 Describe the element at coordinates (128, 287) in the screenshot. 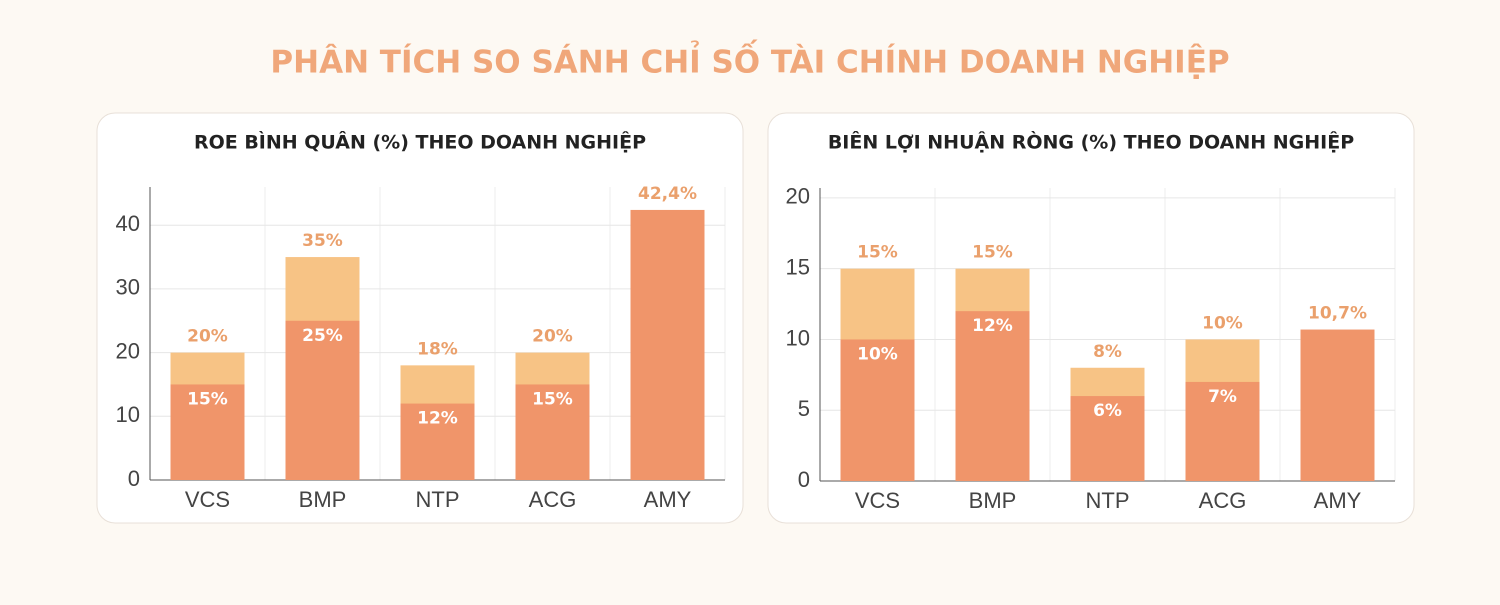

I see `y-tick-label: 30` at that location.